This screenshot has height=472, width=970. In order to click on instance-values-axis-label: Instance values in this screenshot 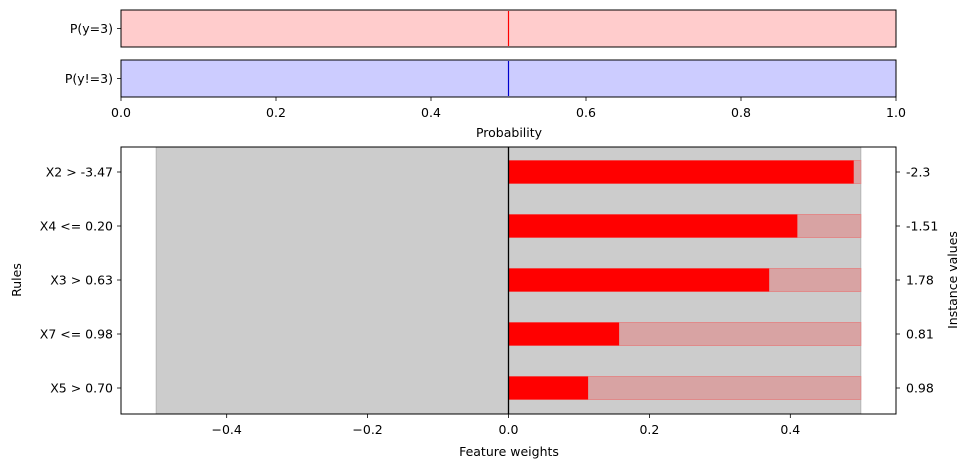, I will do `click(952, 280)`.